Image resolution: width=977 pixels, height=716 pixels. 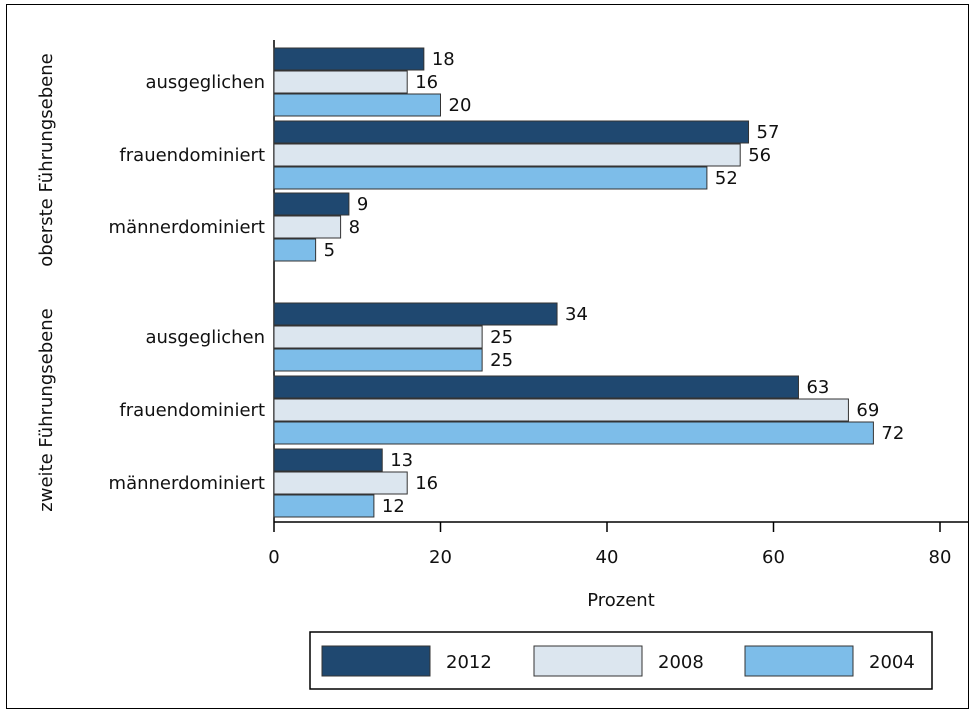 I want to click on bar-value-label: 72, so click(x=892, y=433).